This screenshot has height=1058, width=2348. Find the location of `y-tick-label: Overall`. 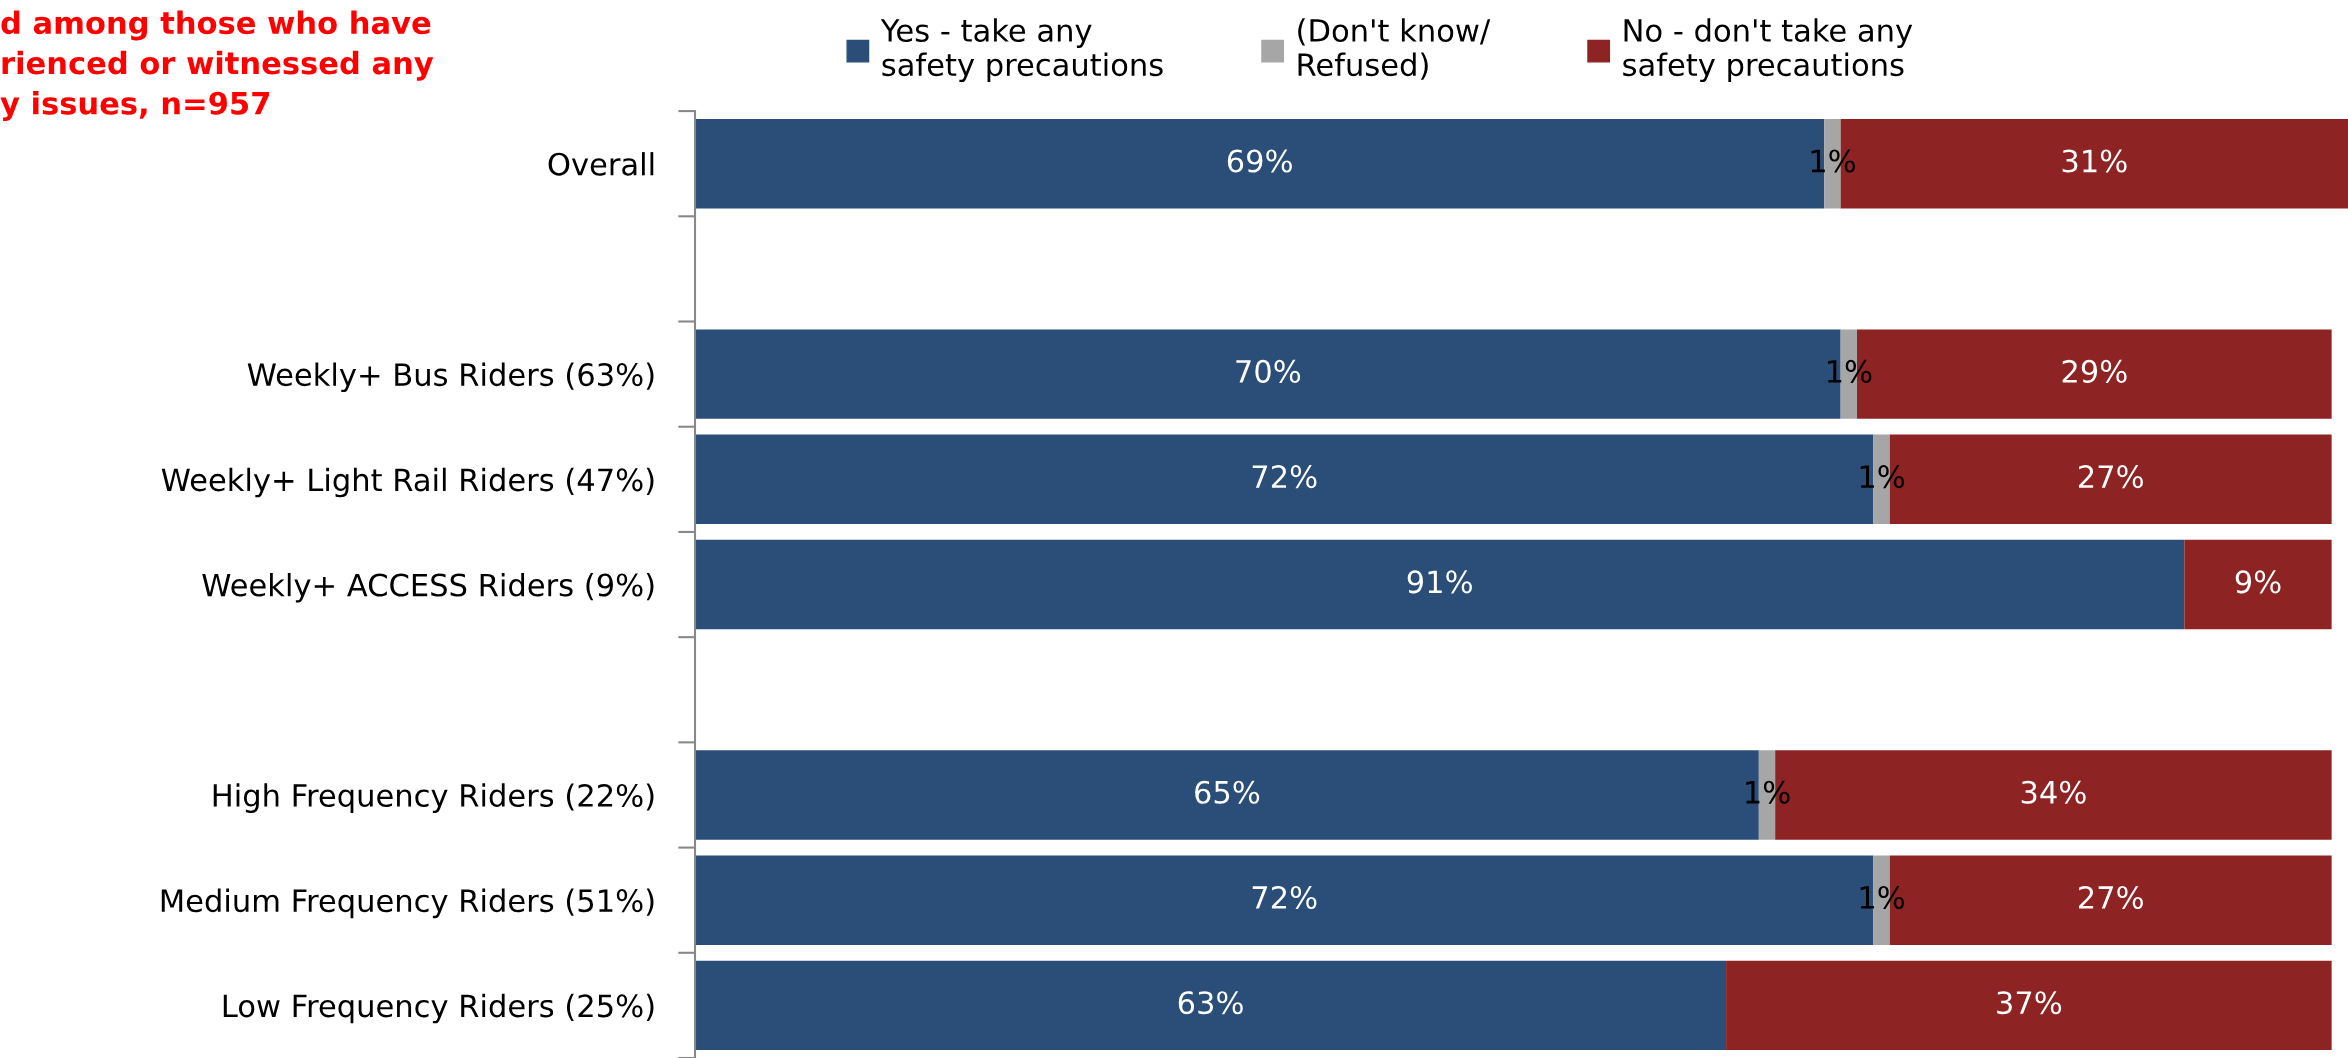

y-tick-label: Overall is located at coordinates (601, 164).